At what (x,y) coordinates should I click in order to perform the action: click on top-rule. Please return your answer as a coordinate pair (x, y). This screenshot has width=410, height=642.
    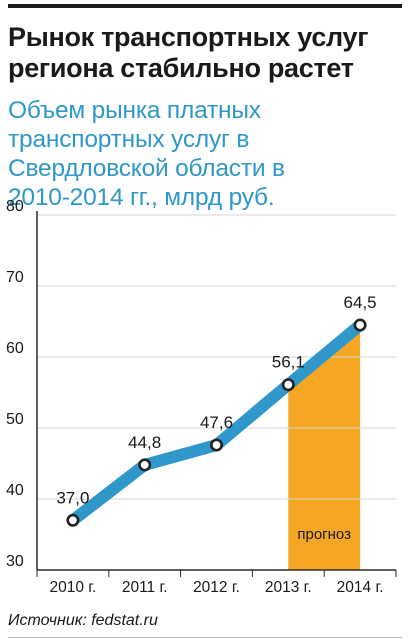
    Looking at the image, I should click on (205, 6).